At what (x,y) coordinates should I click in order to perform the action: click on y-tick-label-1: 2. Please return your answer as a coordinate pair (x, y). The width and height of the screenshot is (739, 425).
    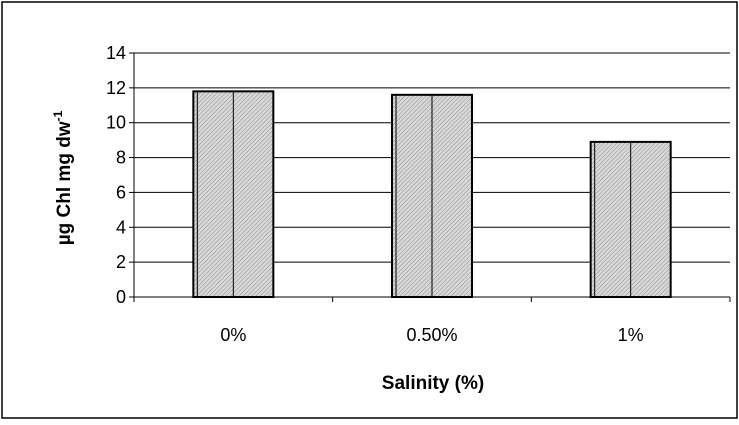
    Looking at the image, I should click on (121, 262).